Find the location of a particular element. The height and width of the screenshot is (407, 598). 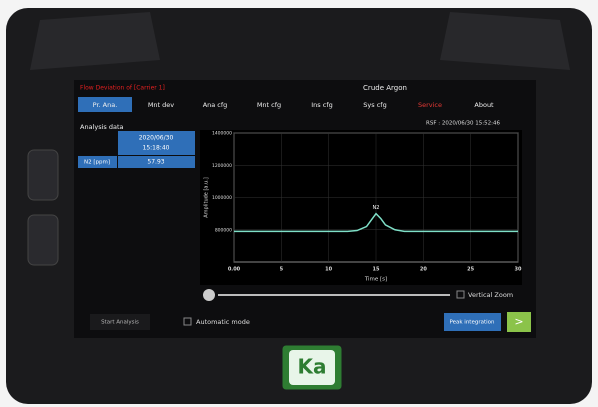

logo-inner is located at coordinates (312, 367).